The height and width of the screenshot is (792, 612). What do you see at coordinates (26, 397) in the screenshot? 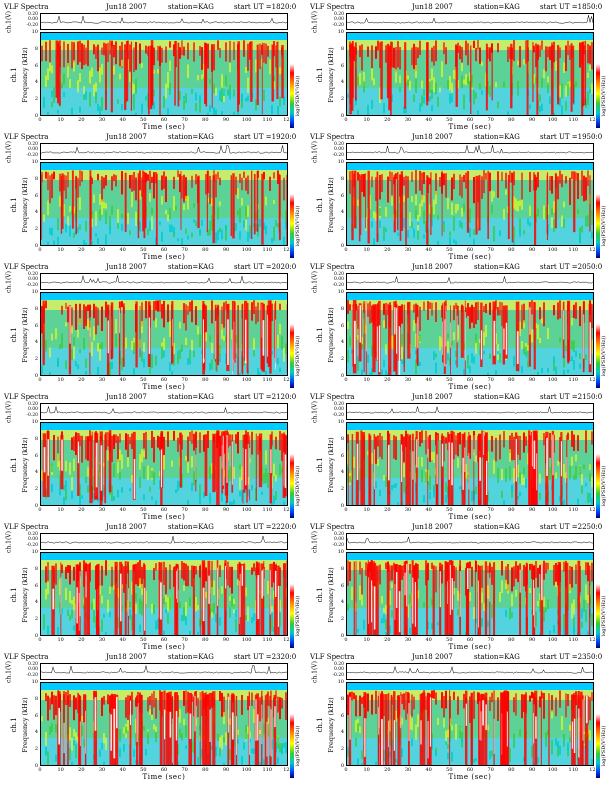
I see `panel-title: VLF Spectra` at bounding box center [26, 397].